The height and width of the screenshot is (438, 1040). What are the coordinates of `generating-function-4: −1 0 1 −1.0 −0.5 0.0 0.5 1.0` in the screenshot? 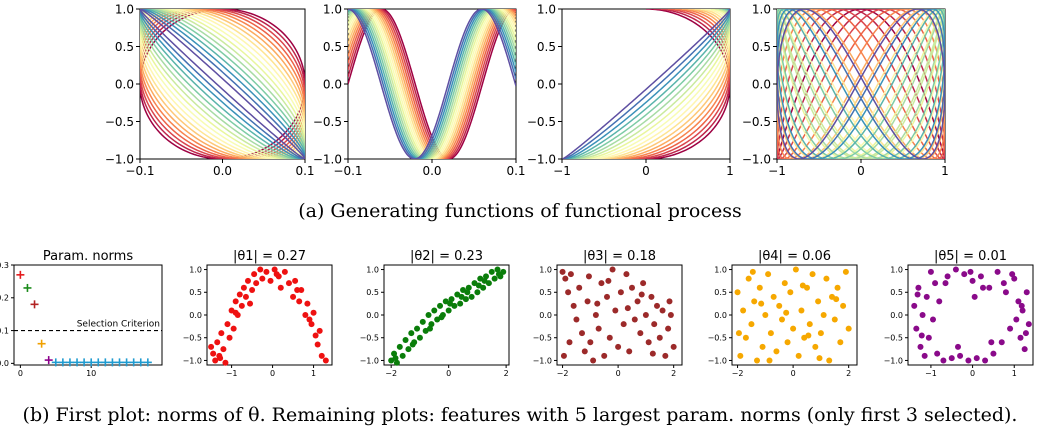 It's located at (845, 90).